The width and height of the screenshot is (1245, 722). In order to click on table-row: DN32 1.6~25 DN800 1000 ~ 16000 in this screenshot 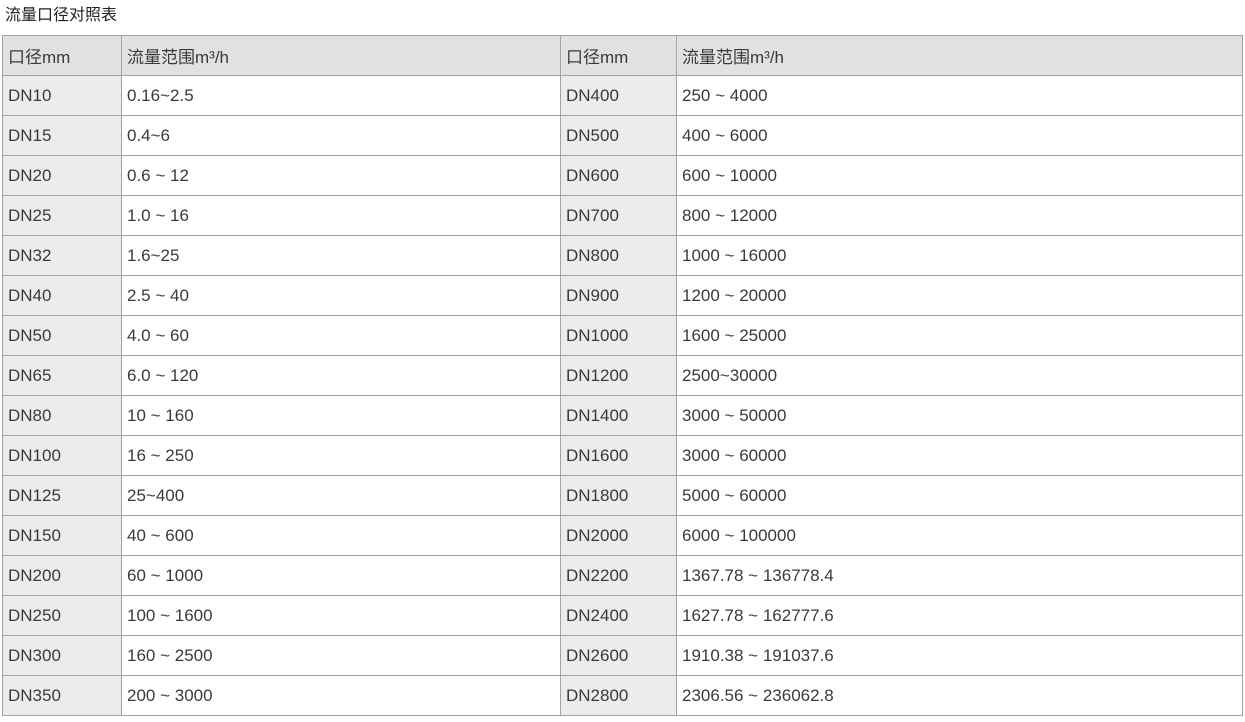, I will do `click(622, 255)`.